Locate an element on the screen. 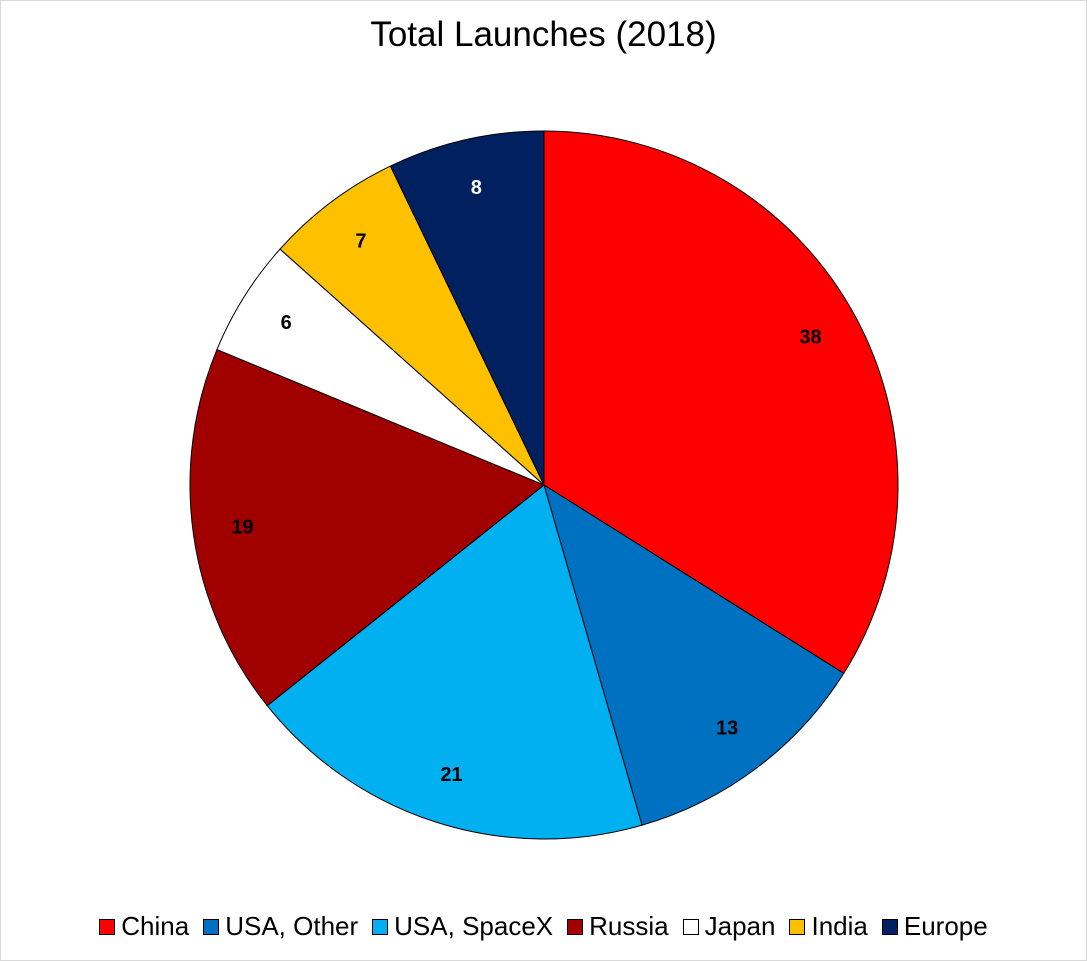 The width and height of the screenshot is (1087, 961). legend-label: Japan is located at coordinates (740, 926).